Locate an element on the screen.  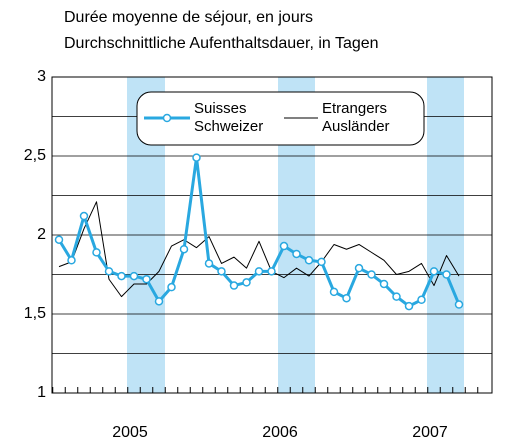
y-tick-label: 3 is located at coordinates (41, 76).